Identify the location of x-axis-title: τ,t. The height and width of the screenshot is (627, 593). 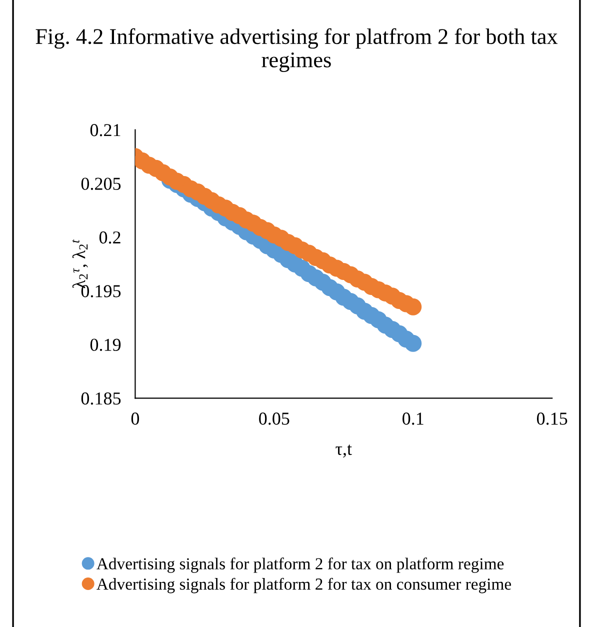
(344, 451).